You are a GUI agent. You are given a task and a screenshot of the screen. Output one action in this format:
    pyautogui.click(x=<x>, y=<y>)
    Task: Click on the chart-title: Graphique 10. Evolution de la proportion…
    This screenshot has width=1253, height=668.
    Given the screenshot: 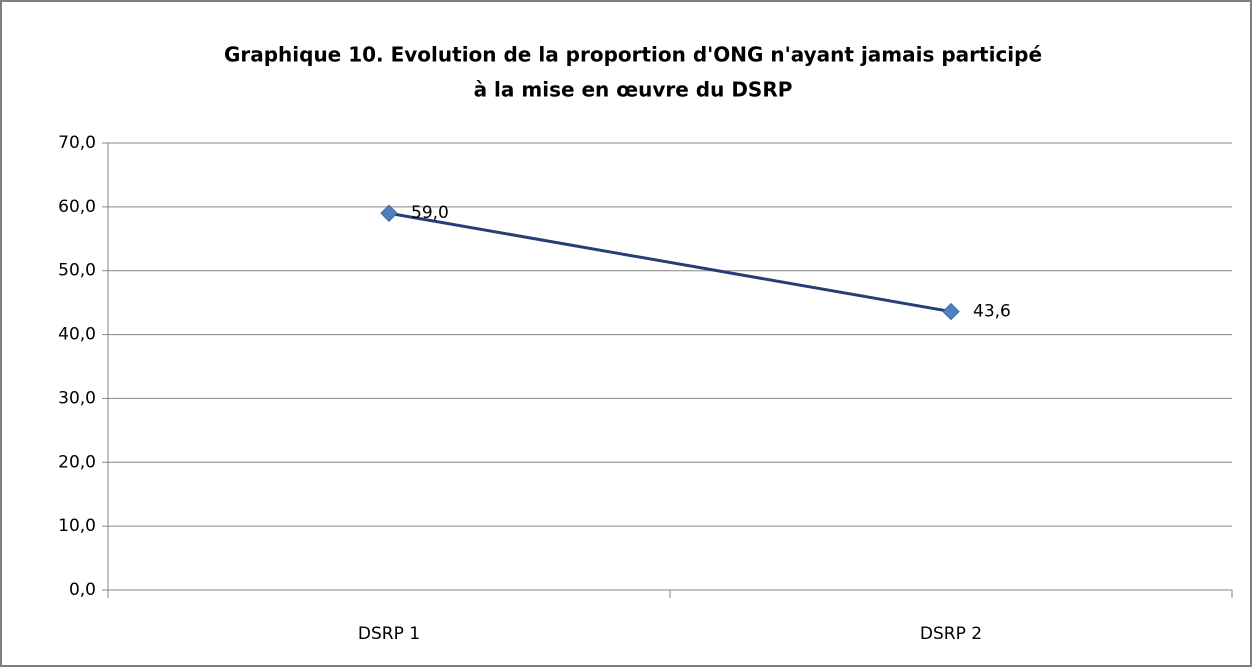 What is the action you would take?
    pyautogui.click(x=633, y=55)
    